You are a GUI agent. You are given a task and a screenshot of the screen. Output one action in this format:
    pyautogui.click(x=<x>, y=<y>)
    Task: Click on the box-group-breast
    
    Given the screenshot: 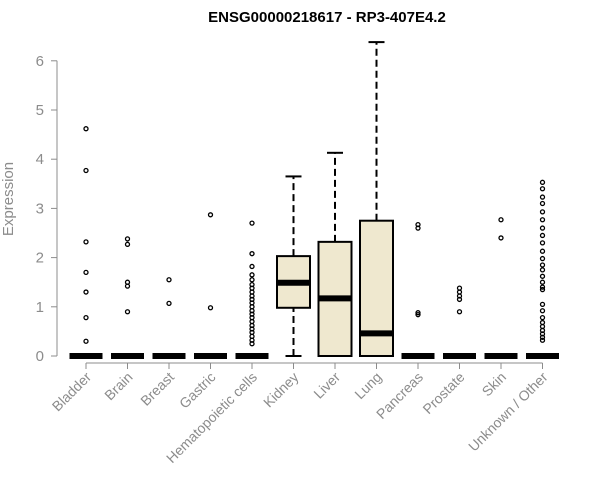 What is the action you would take?
    pyautogui.click(x=169, y=318)
    